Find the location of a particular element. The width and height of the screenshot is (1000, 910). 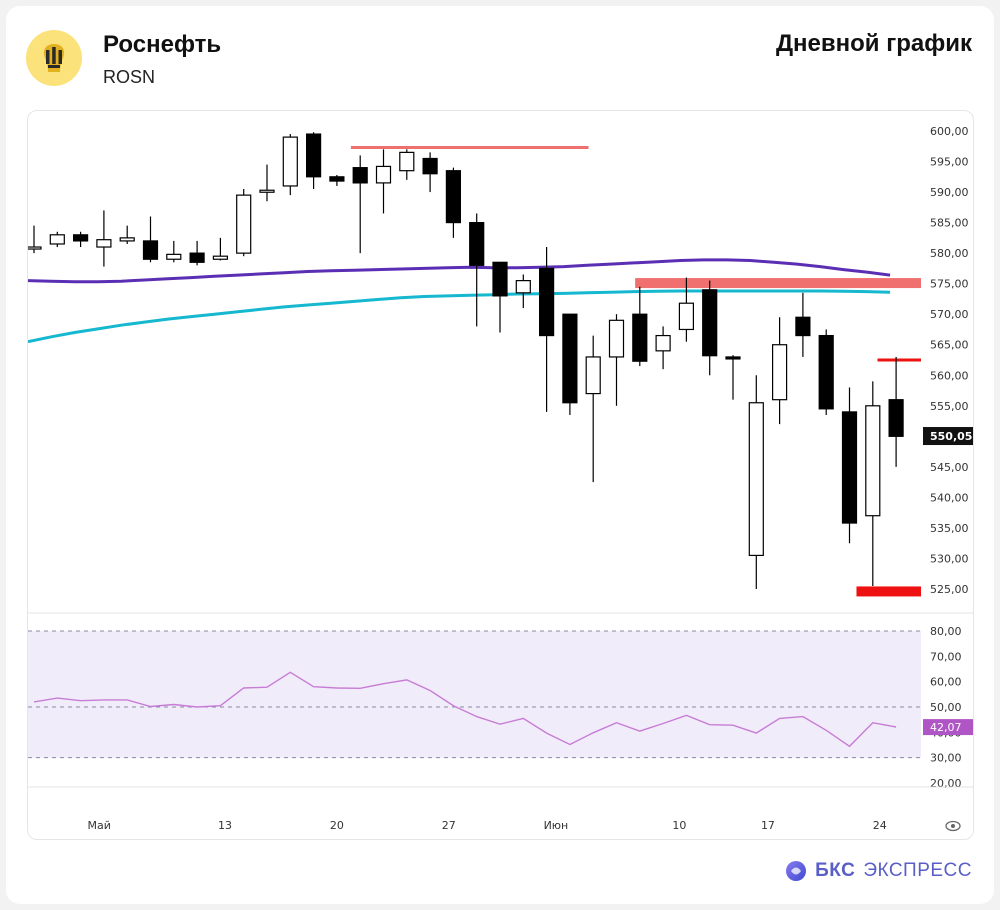

company-name: Роснефть is located at coordinates (162, 44).